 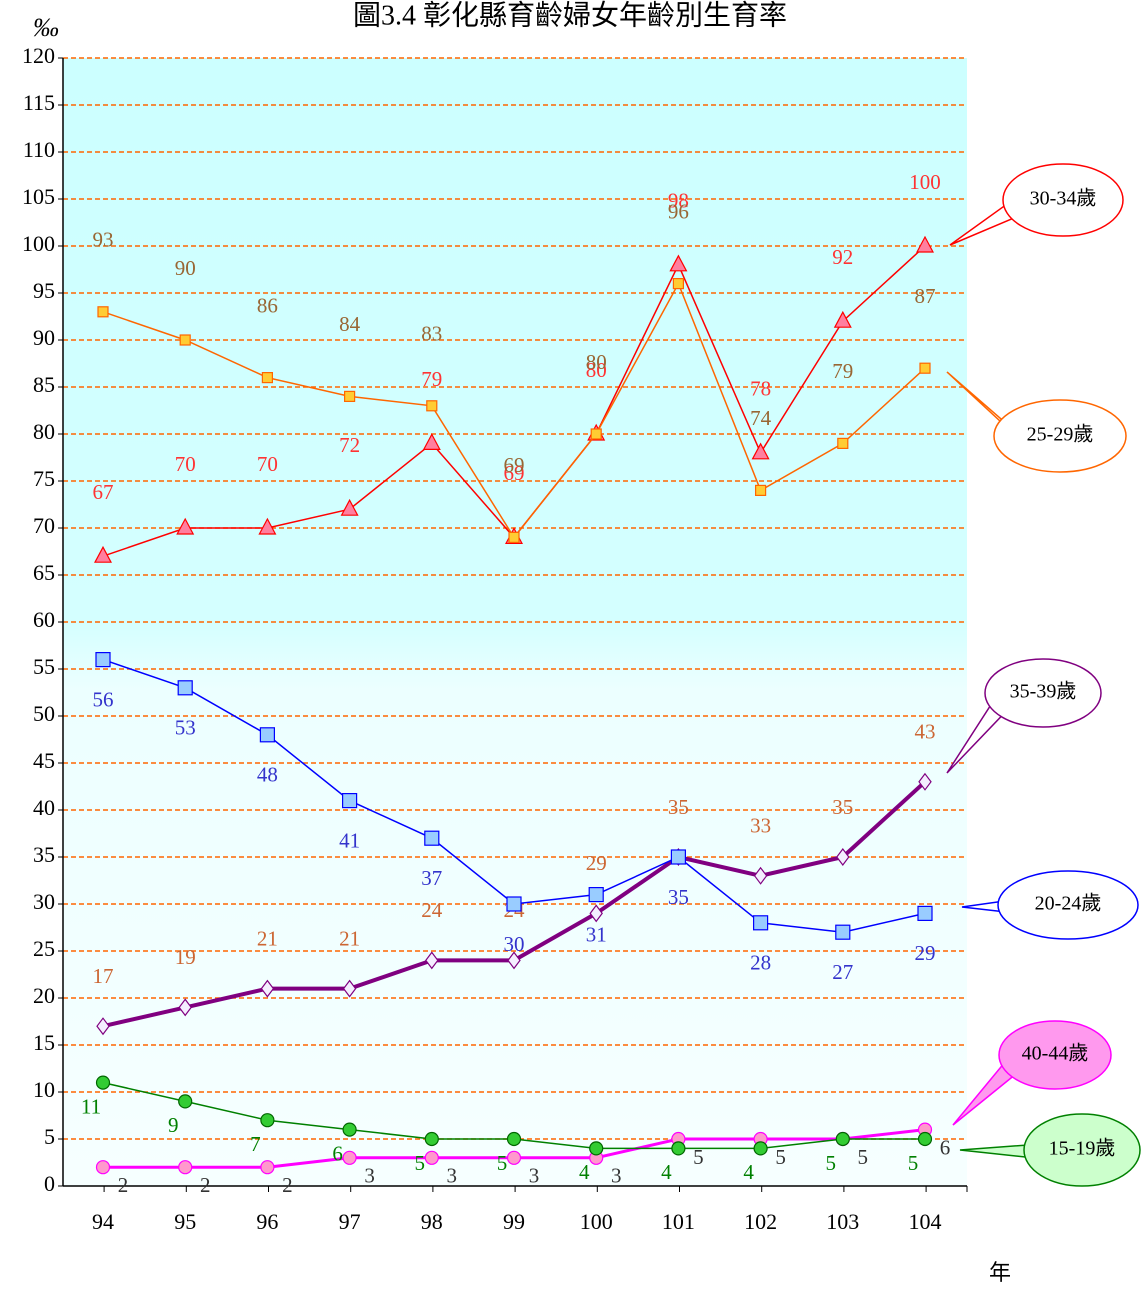 I want to click on data-label: 92, so click(x=842, y=257).